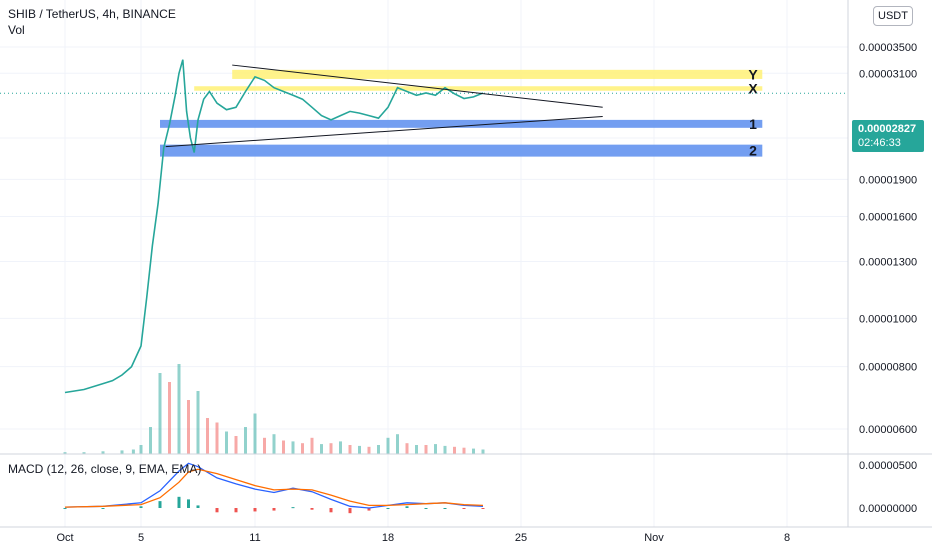 The image size is (932, 550). What do you see at coordinates (753, 88) in the screenshot?
I see `zone-label: X` at bounding box center [753, 88].